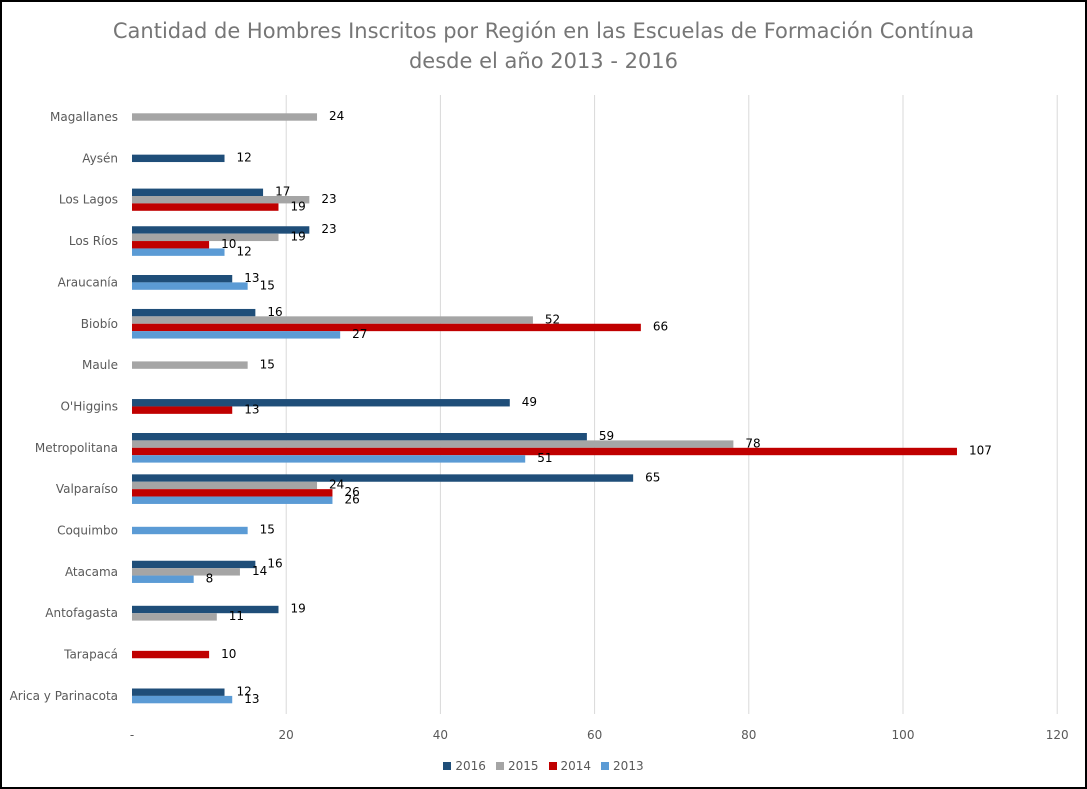  Describe the element at coordinates (100, 365) in the screenshot. I see `category-label: Maule` at that location.